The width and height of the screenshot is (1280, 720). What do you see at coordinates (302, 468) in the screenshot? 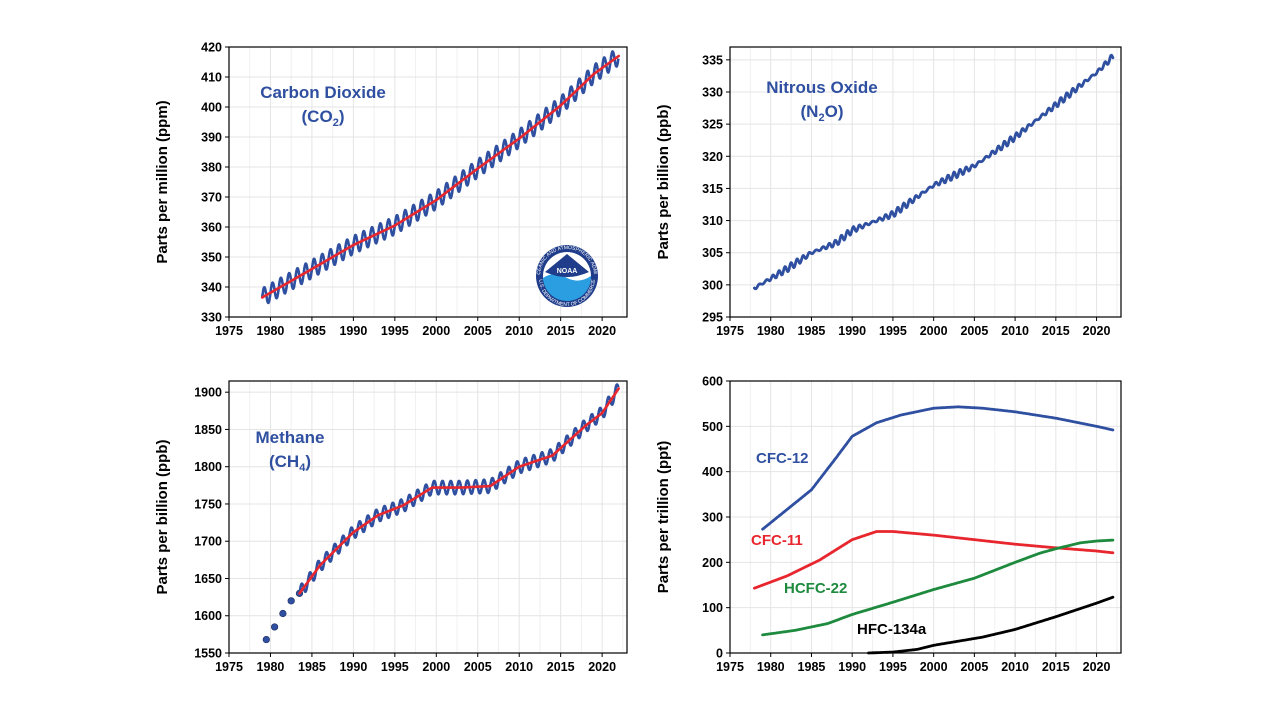
I see `formula-subscript: 4` at bounding box center [302, 468].